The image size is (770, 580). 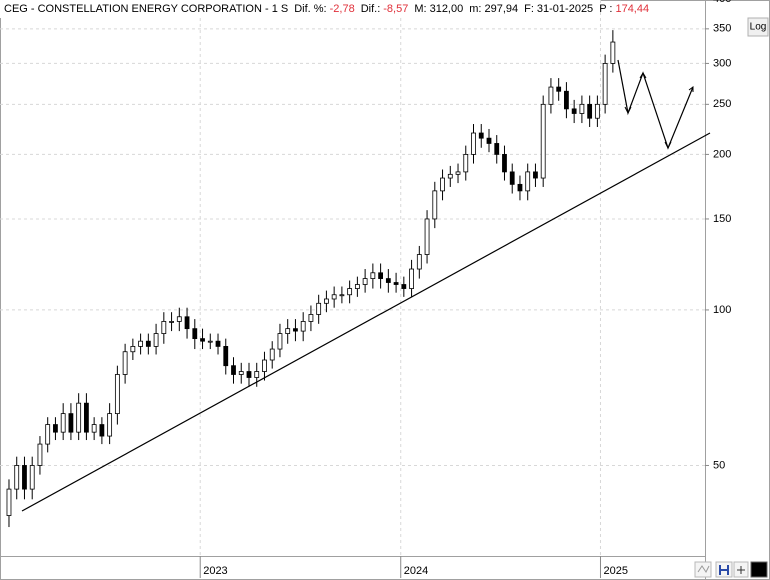 What do you see at coordinates (342, 9) in the screenshot?
I see `field-value: -2,78` at bounding box center [342, 9].